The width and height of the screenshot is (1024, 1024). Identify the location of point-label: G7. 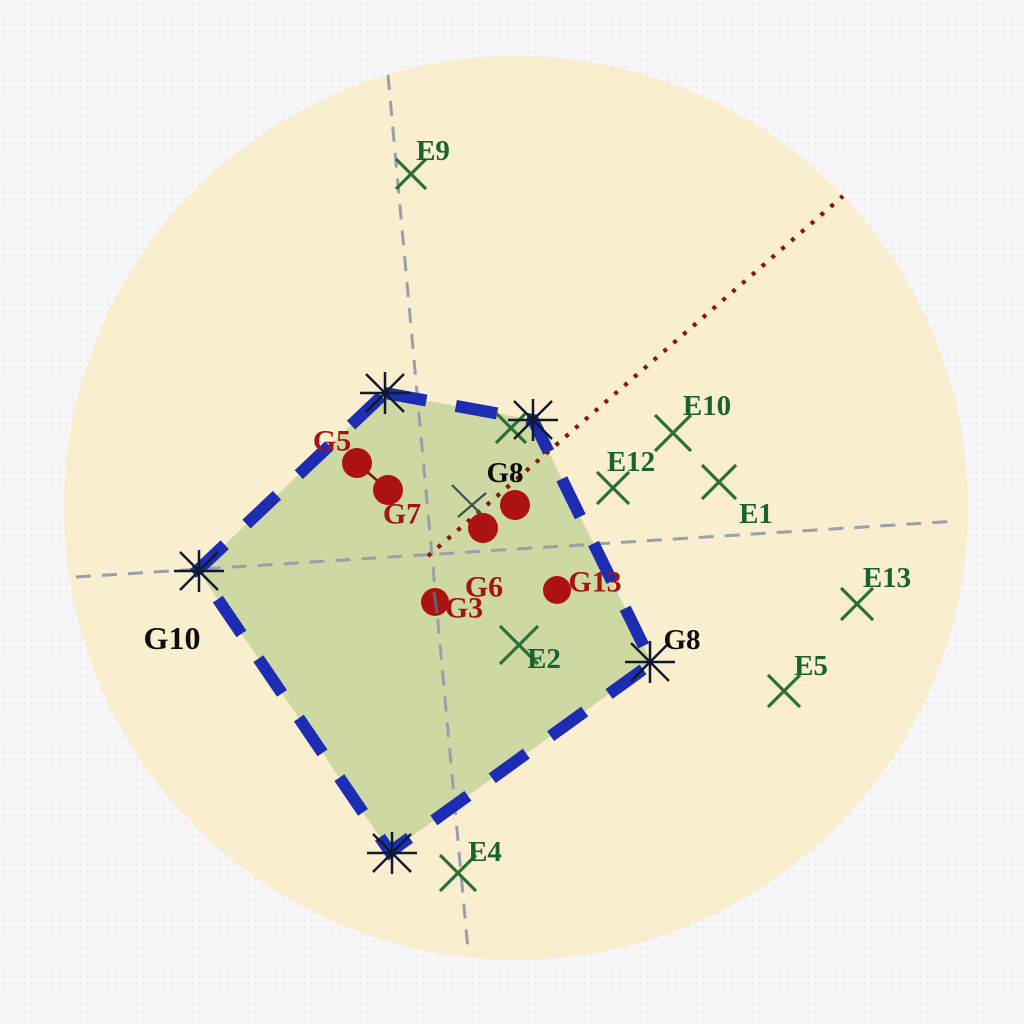
(402, 514).